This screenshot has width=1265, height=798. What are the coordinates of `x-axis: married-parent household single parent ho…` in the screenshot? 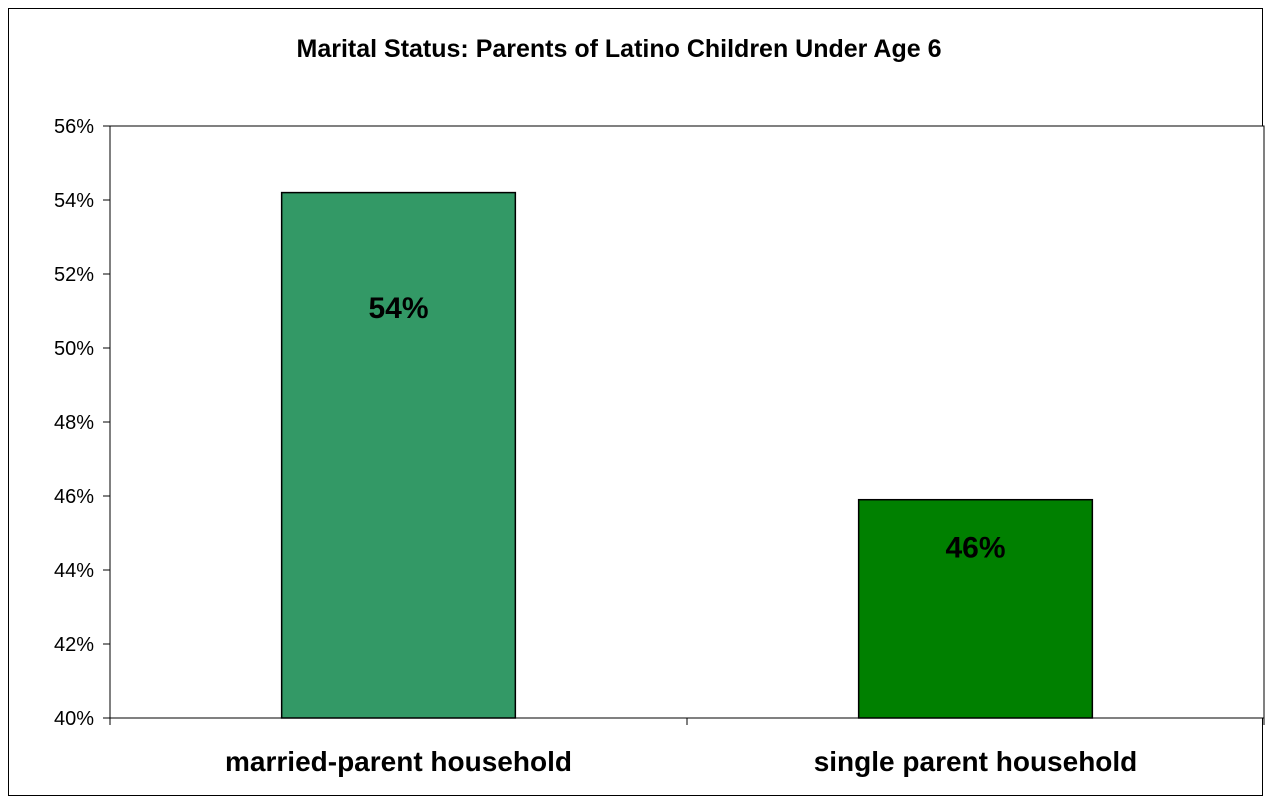 It's located at (687, 747).